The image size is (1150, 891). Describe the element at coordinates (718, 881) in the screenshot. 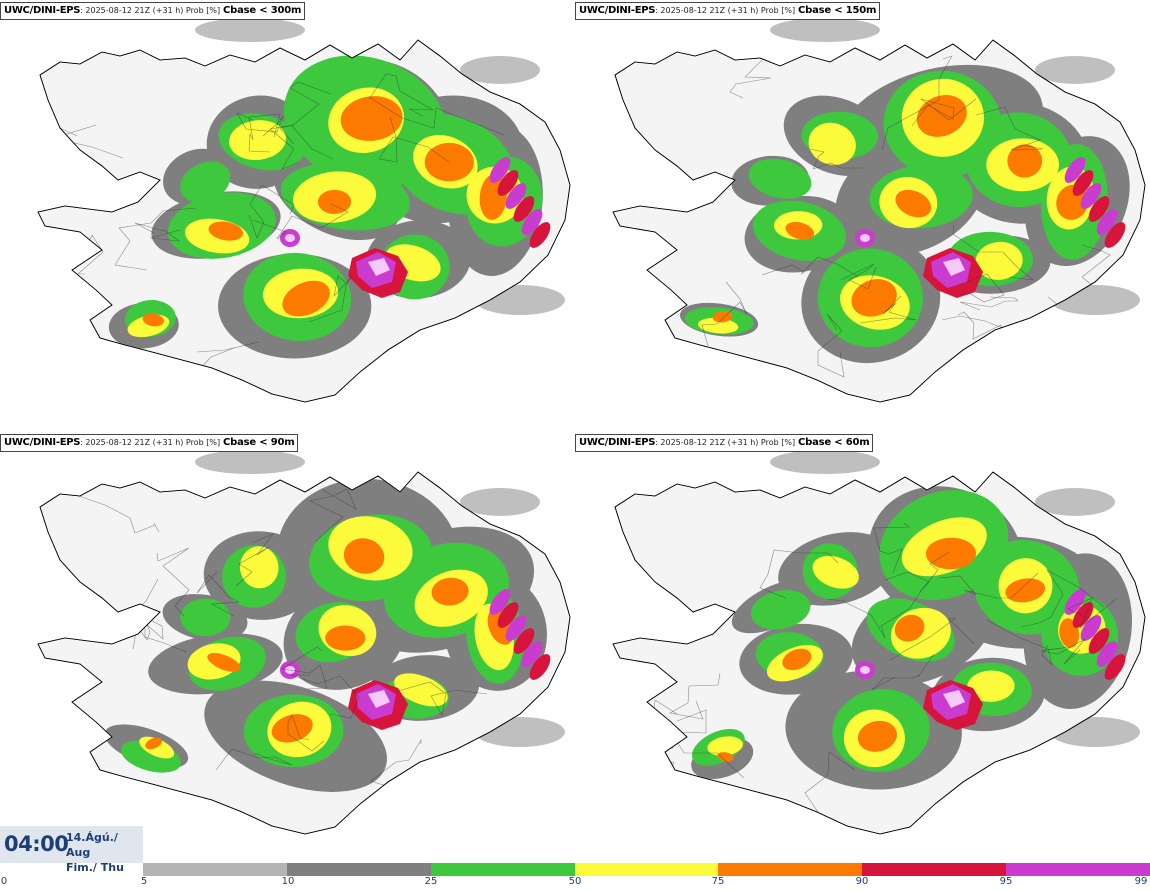

I see `legend-tick-75: 75` at that location.